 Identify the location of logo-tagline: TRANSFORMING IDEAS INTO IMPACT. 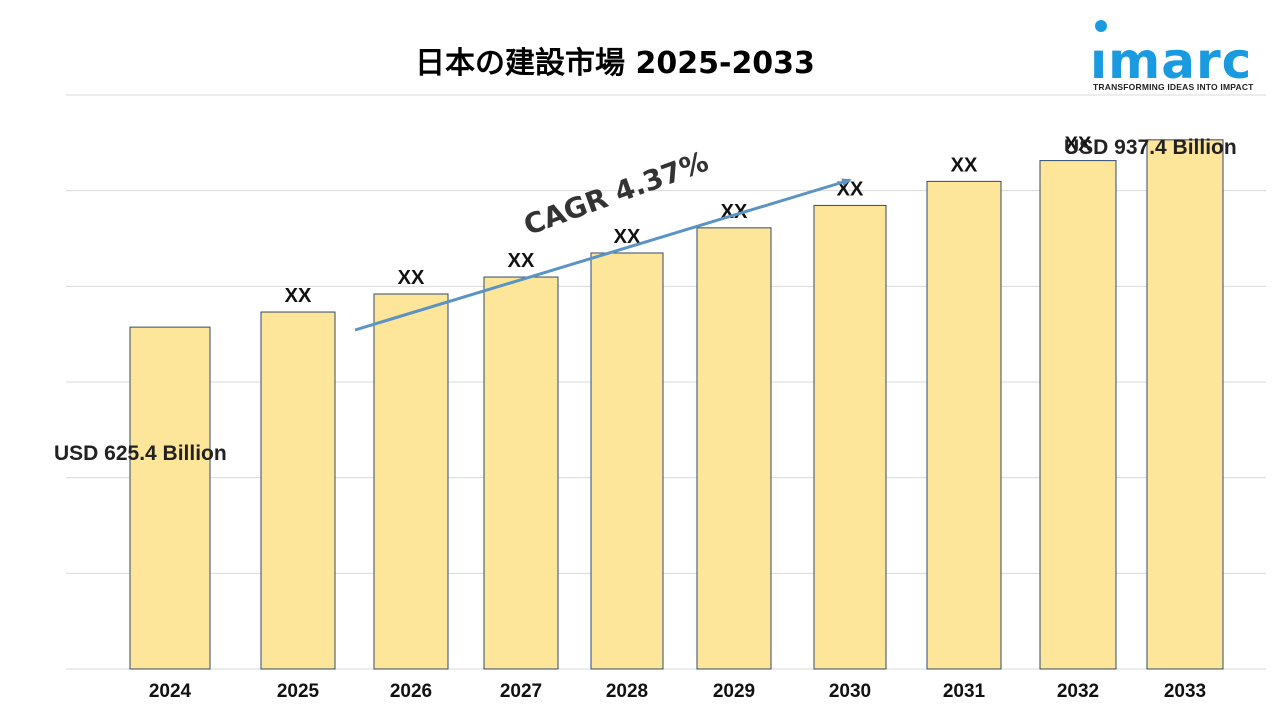
(1173, 87).